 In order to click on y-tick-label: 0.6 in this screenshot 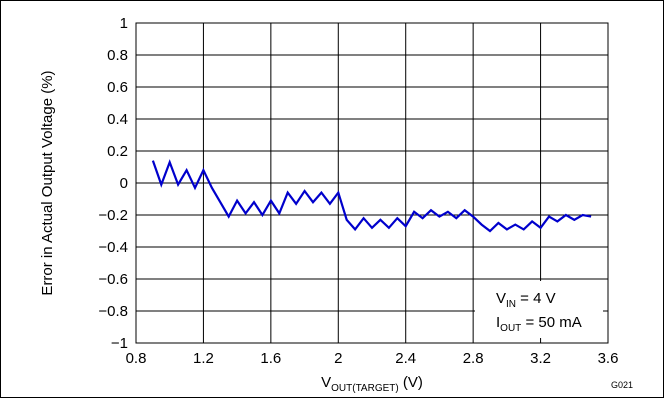, I will do `click(117, 87)`.